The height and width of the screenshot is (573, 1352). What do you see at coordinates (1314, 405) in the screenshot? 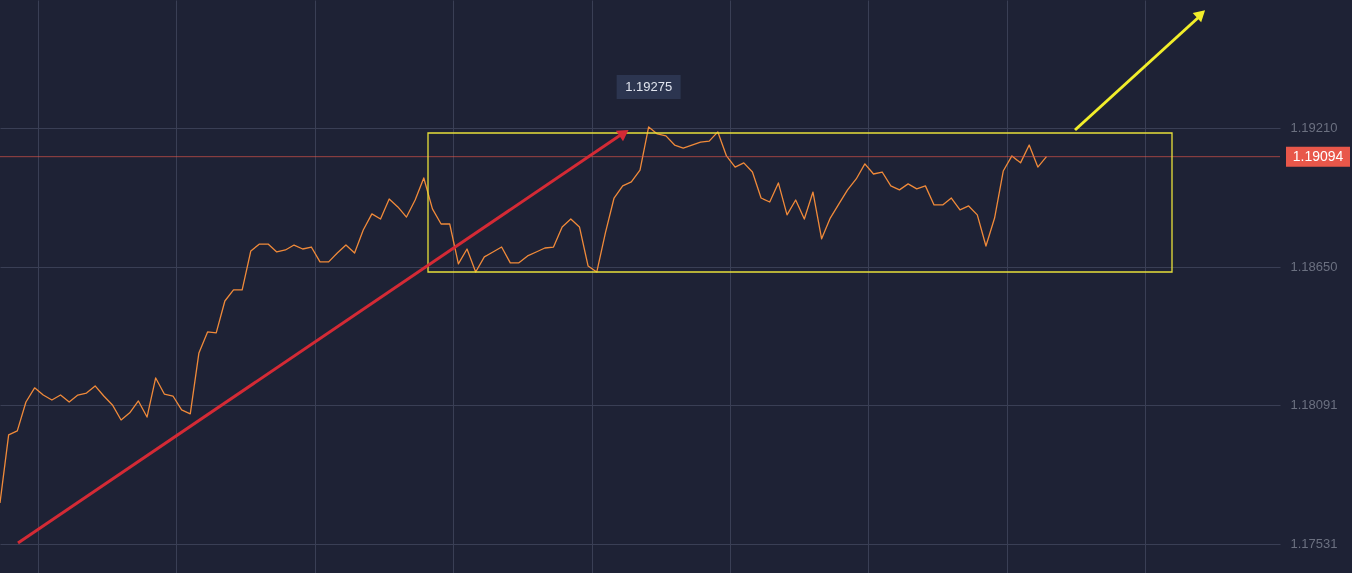
I see `y-tick-label: 1.18091` at bounding box center [1314, 405].